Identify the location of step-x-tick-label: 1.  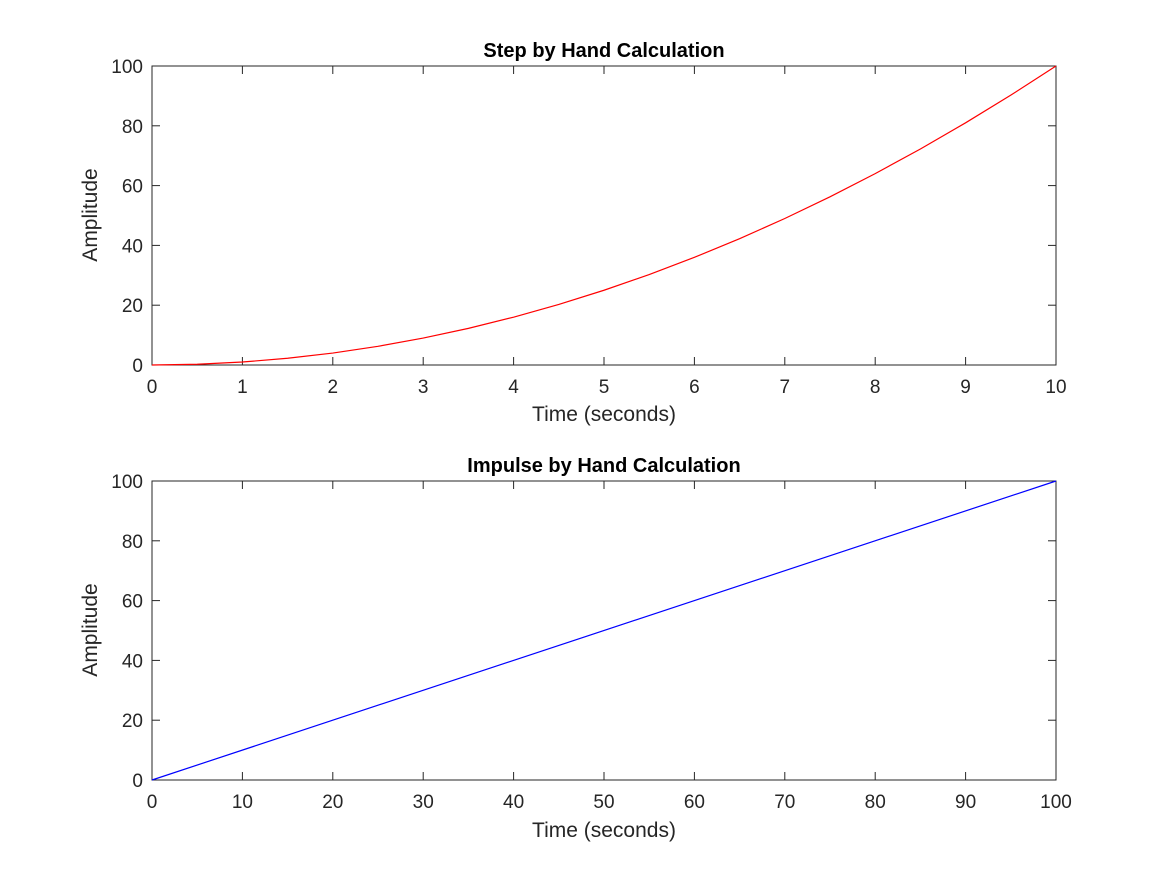
(242, 387).